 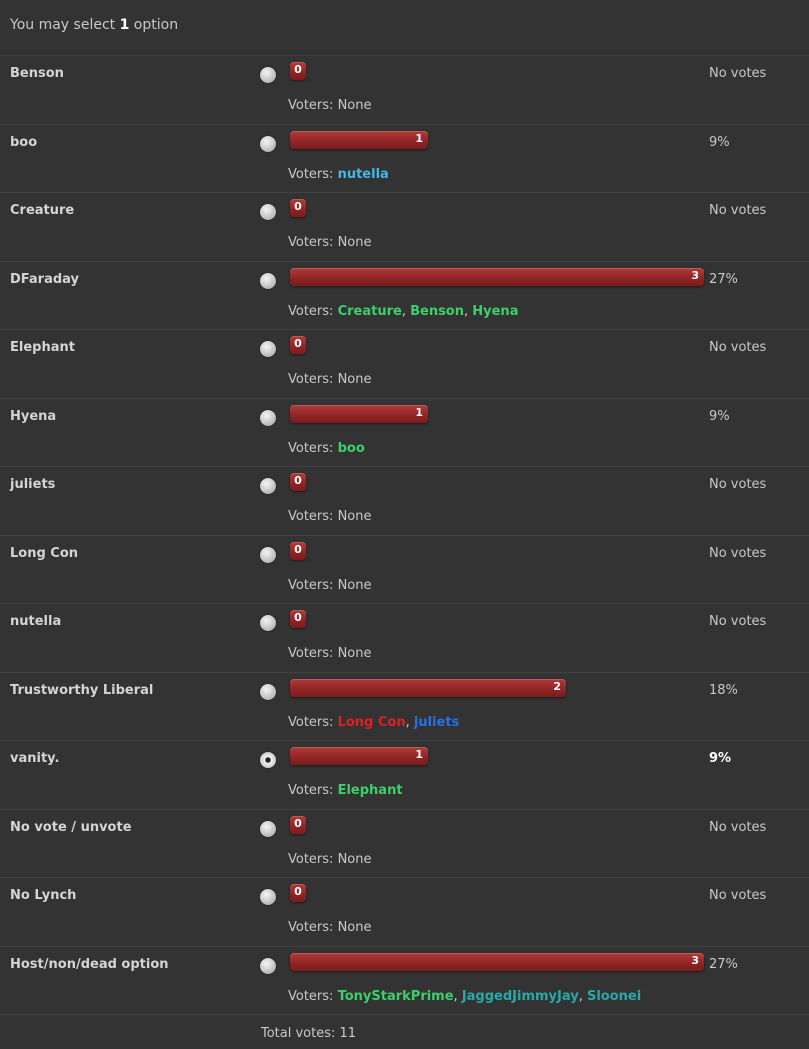 I want to click on poll-option-label: No Lynch, so click(x=43, y=895).